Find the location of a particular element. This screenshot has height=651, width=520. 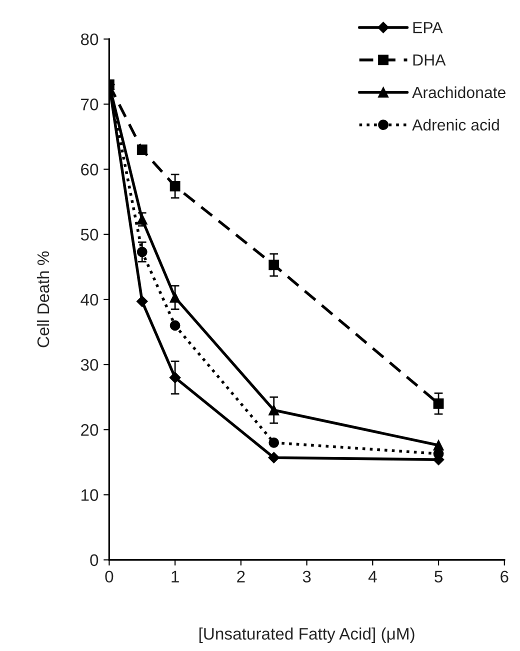

y-tick-label: 10 is located at coordinates (90, 495).